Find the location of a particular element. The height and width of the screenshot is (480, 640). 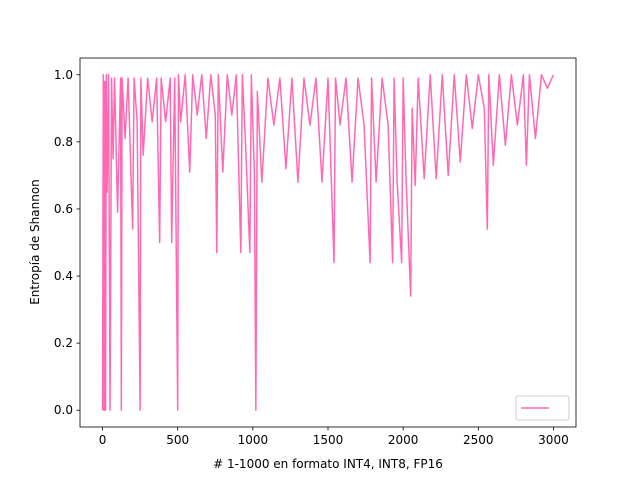

x-tick-label: 1500 is located at coordinates (328, 440).